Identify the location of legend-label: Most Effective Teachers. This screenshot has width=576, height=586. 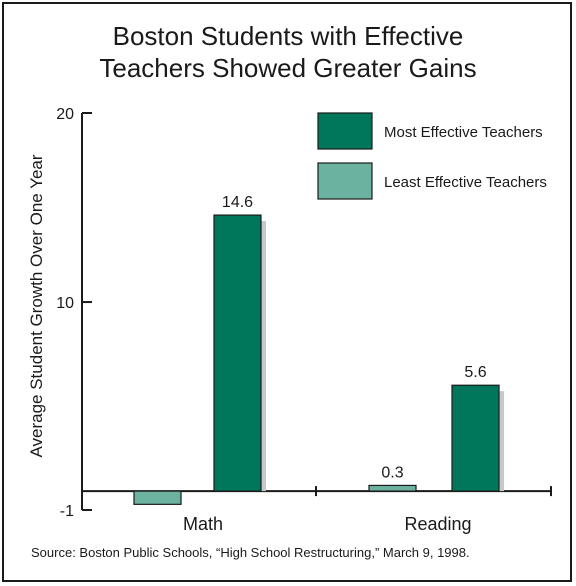
(463, 132).